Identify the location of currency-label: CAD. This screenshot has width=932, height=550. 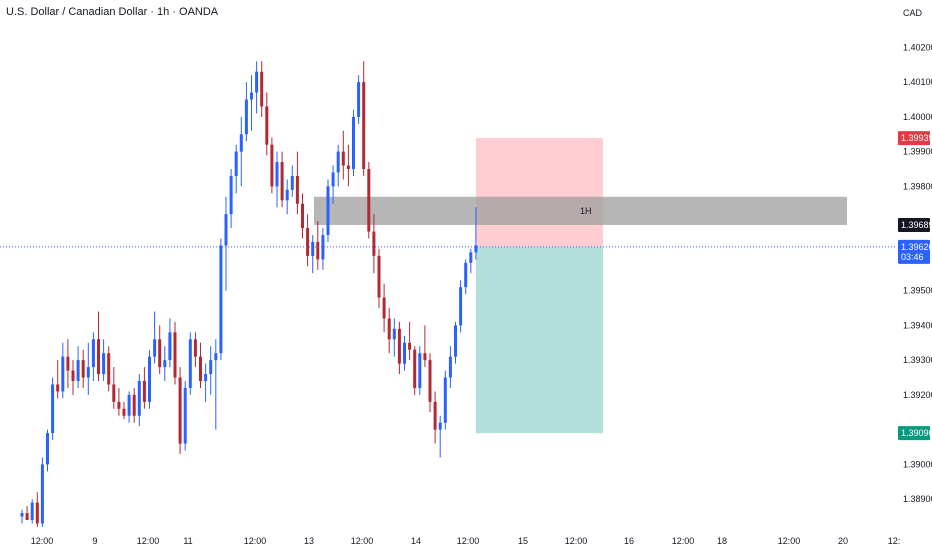
(913, 13).